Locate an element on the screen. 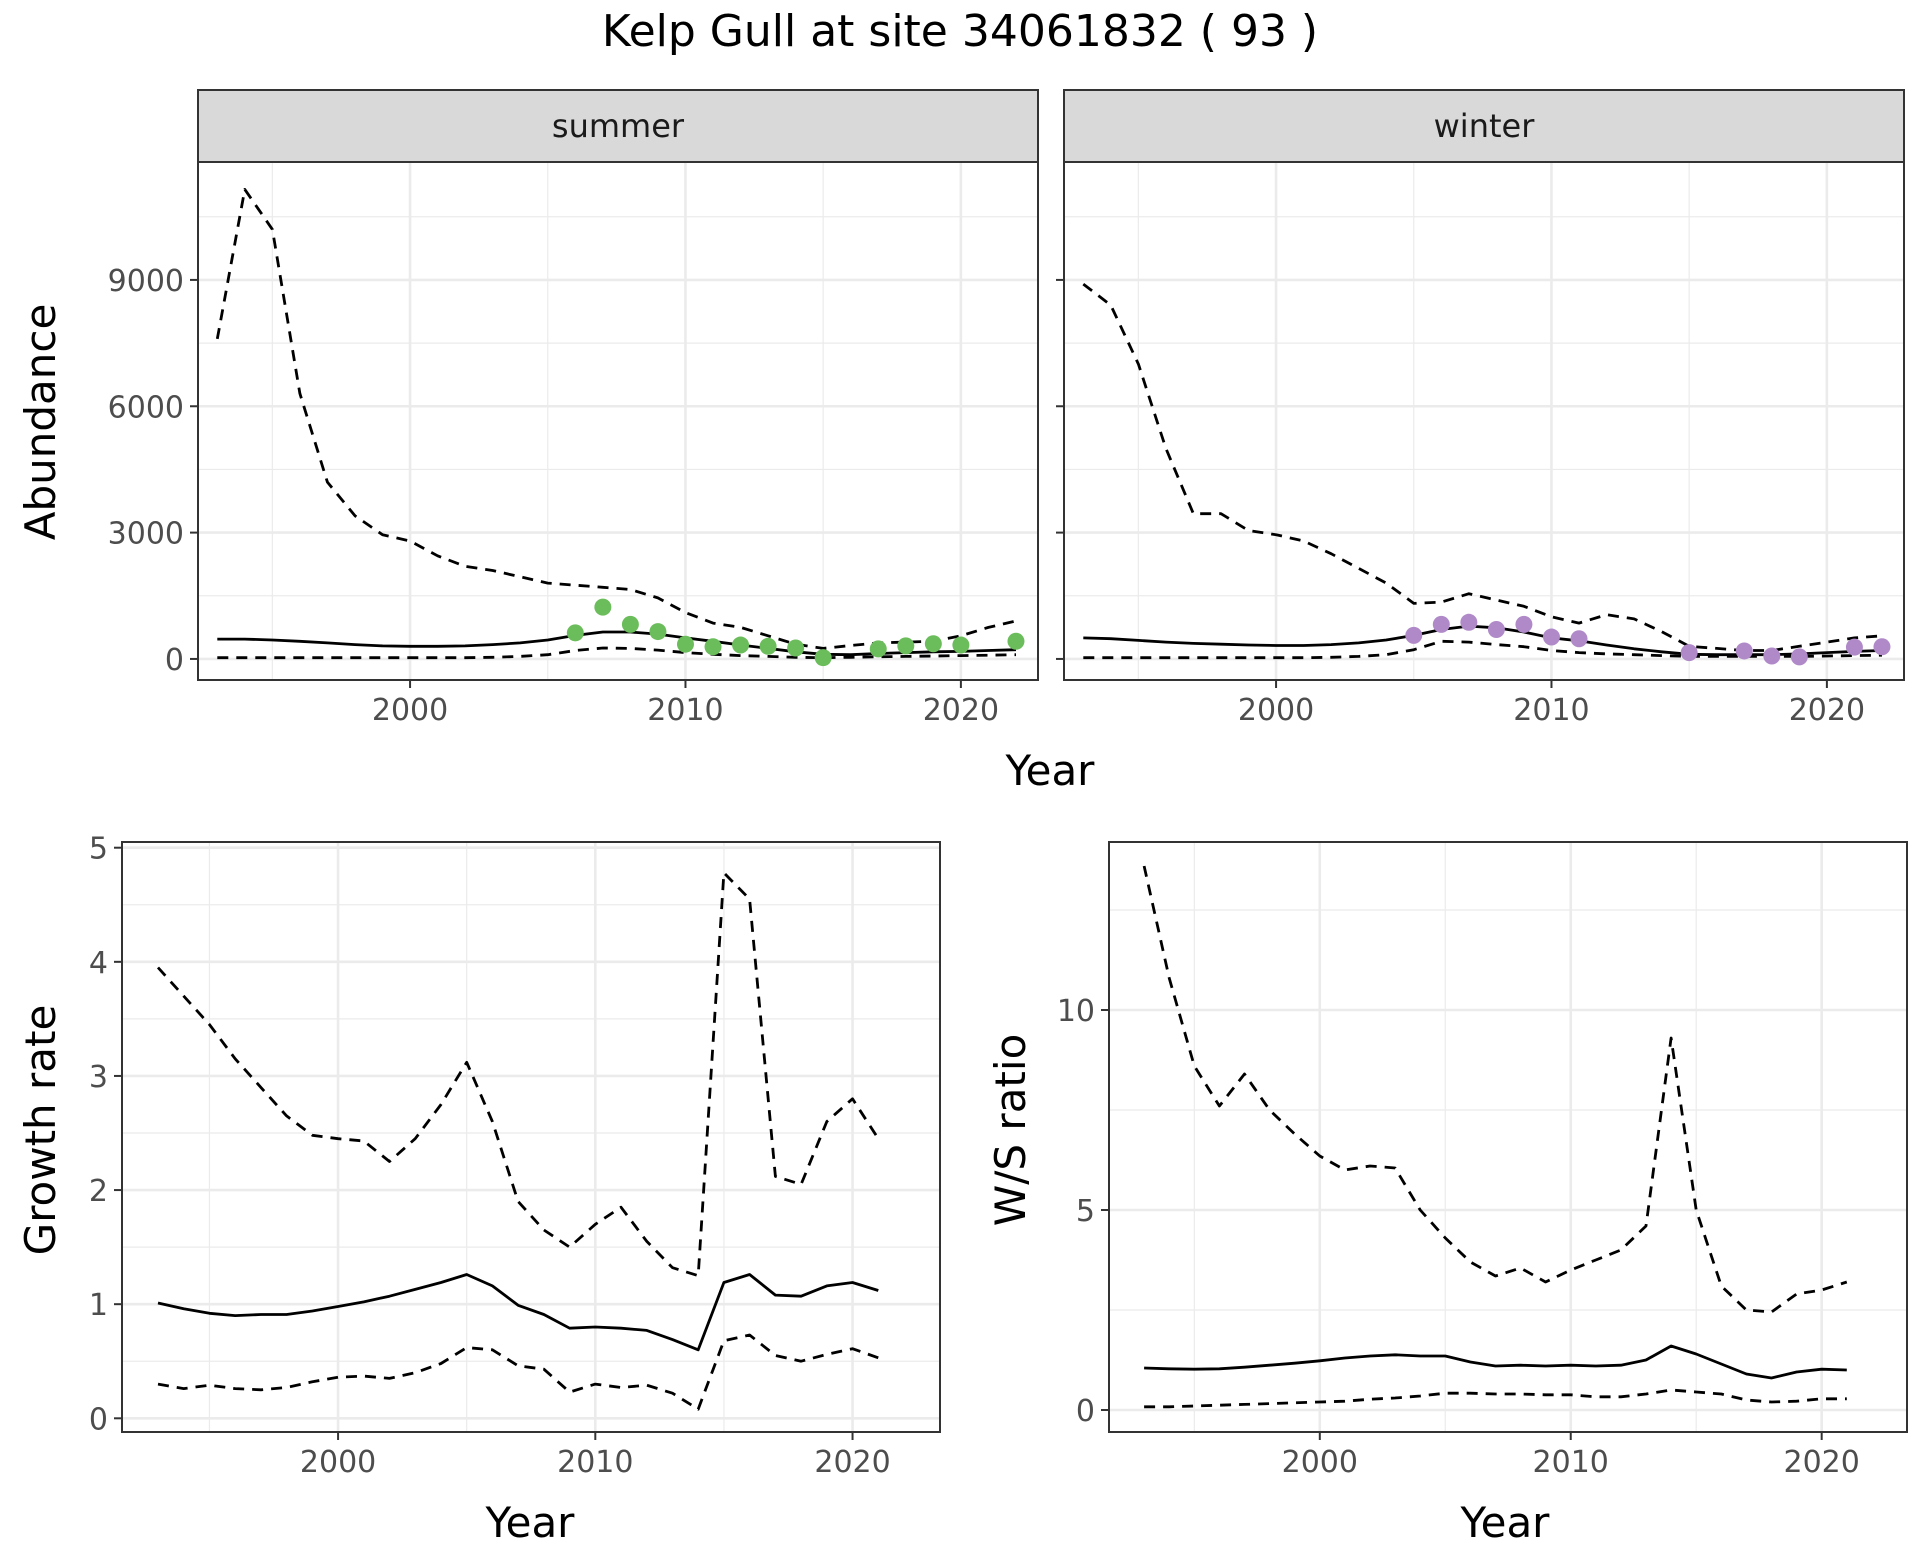  ws-series-estimate is located at coordinates (1495, 1362).